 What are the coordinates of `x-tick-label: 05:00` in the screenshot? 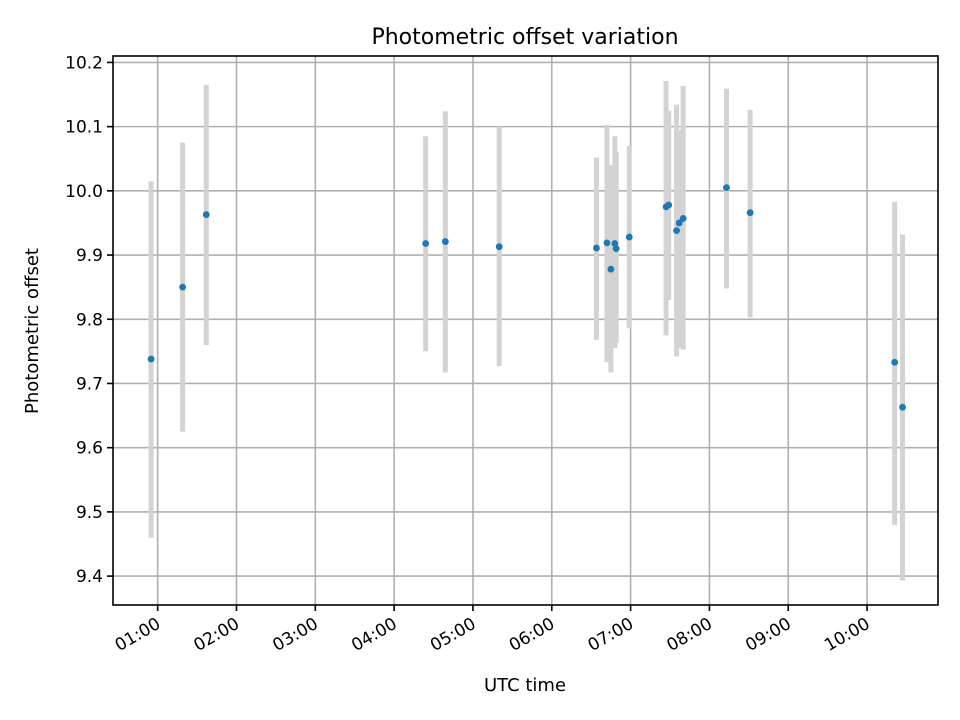 It's located at (453, 635).